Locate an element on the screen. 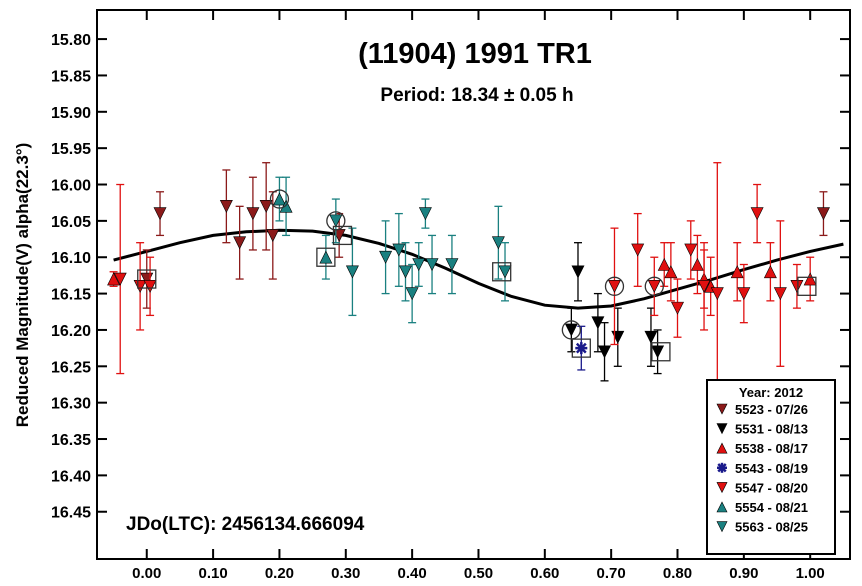 Image resolution: width=862 pixels, height=586 pixels. chart-subtitle: Period: 18.34 ± 0.05 h is located at coordinates (476, 95).